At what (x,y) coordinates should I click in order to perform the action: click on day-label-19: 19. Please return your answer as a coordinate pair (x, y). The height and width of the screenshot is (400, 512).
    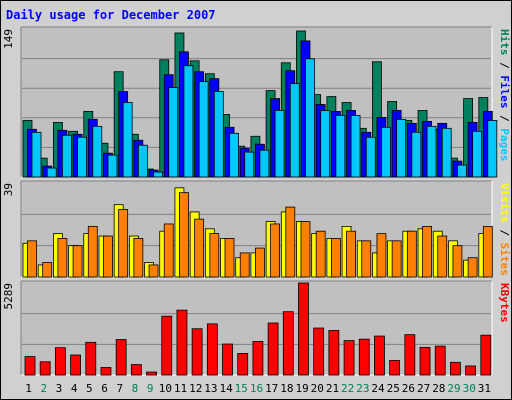
    Looking at the image, I should click on (301, 388).